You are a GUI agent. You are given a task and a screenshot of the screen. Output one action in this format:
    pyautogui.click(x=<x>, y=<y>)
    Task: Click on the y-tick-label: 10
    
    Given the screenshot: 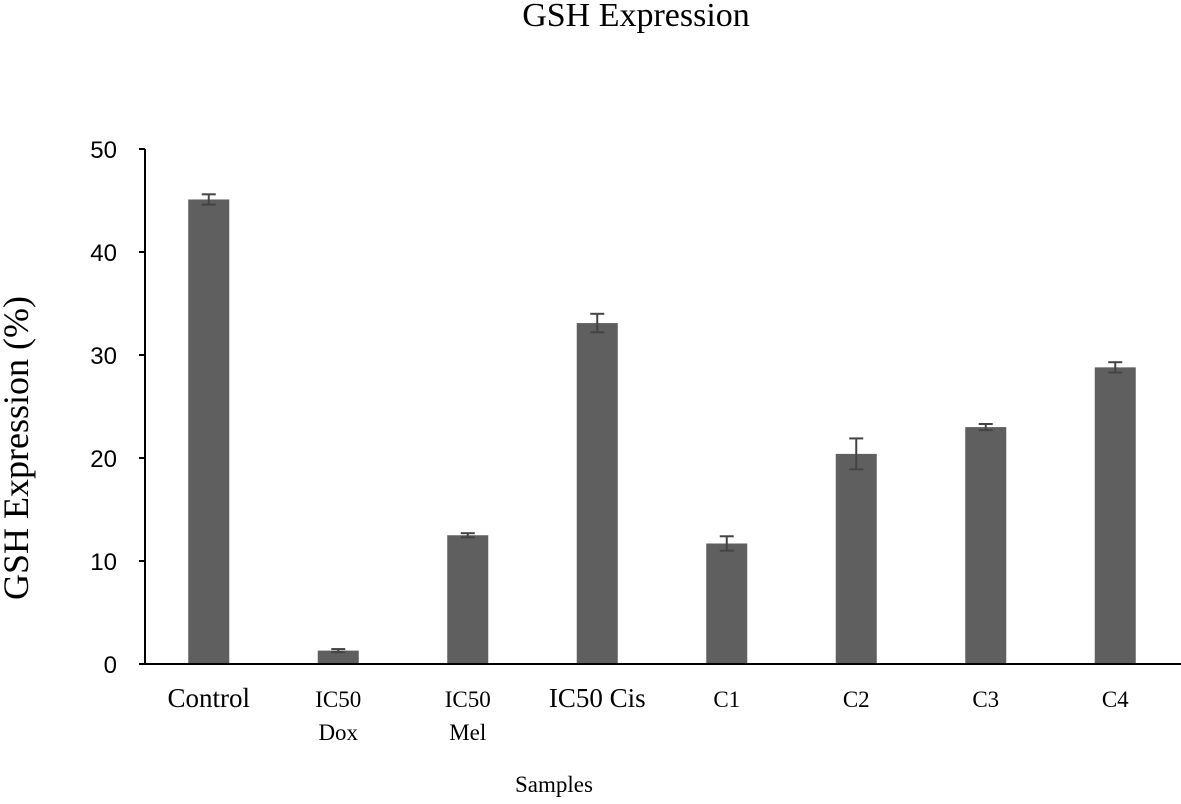 What is the action you would take?
    pyautogui.click(x=103, y=562)
    